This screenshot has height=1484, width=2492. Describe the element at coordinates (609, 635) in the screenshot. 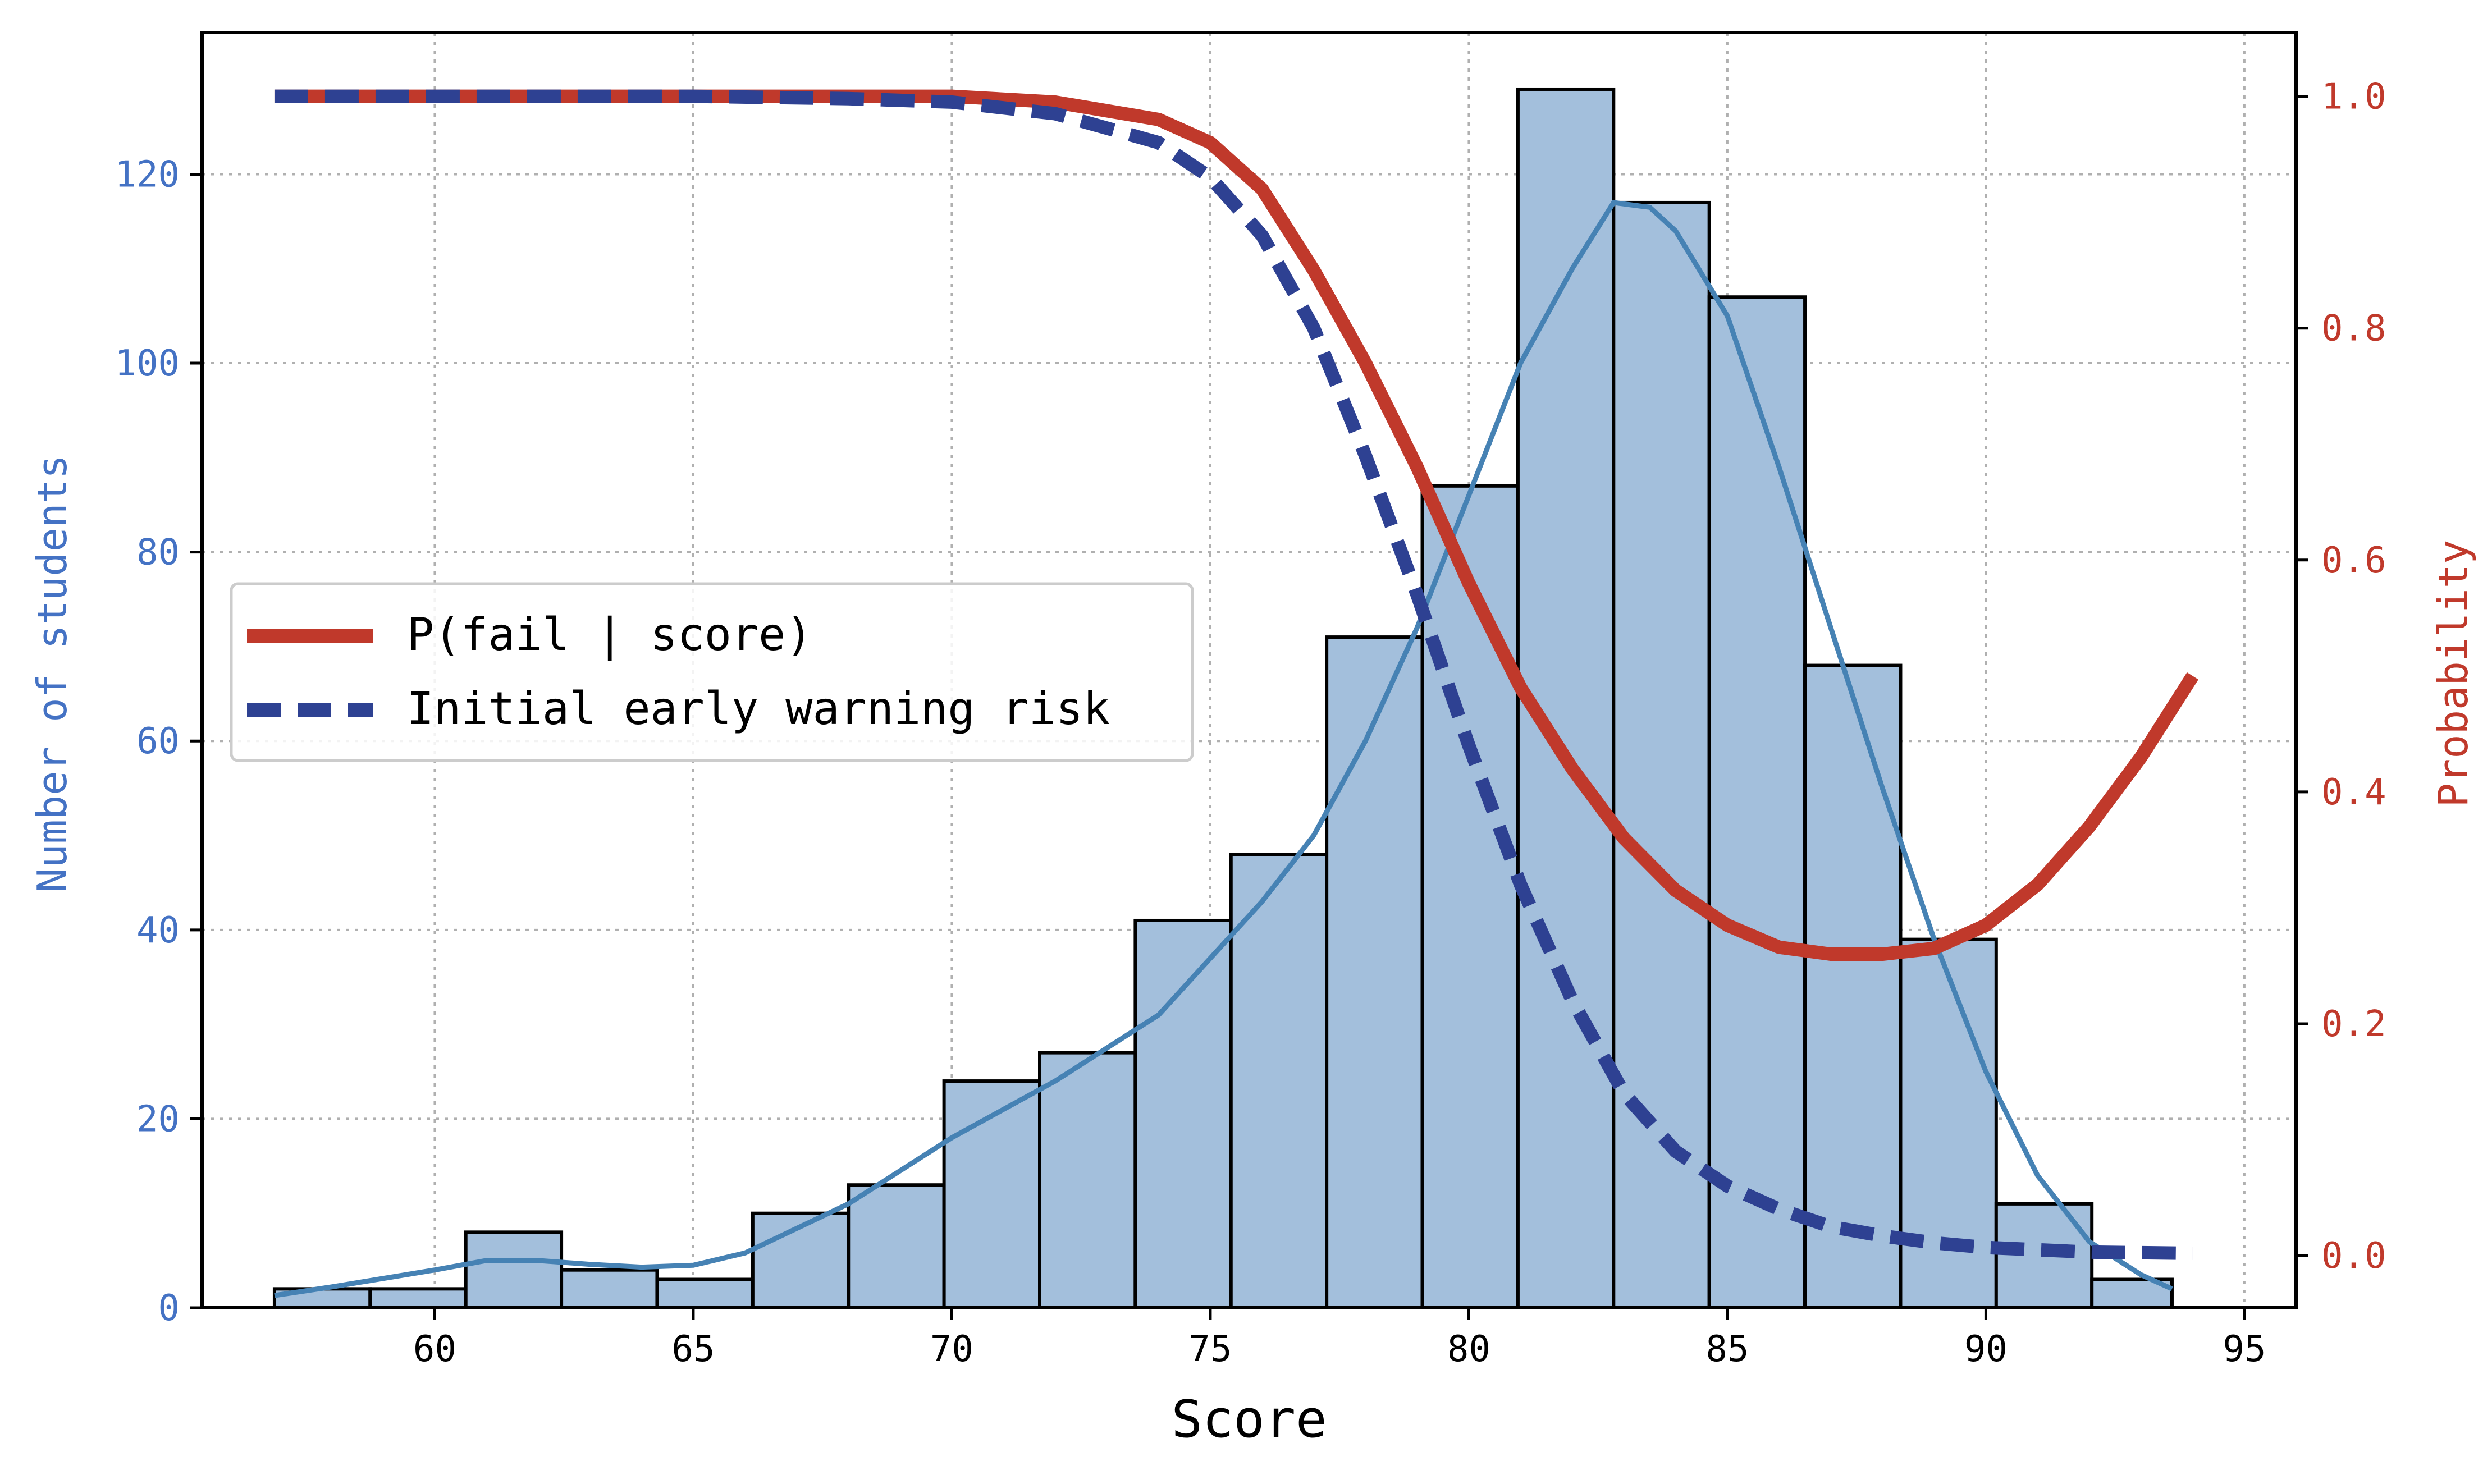

I see `legend-label-fail-probability: P(fail | score)` at that location.